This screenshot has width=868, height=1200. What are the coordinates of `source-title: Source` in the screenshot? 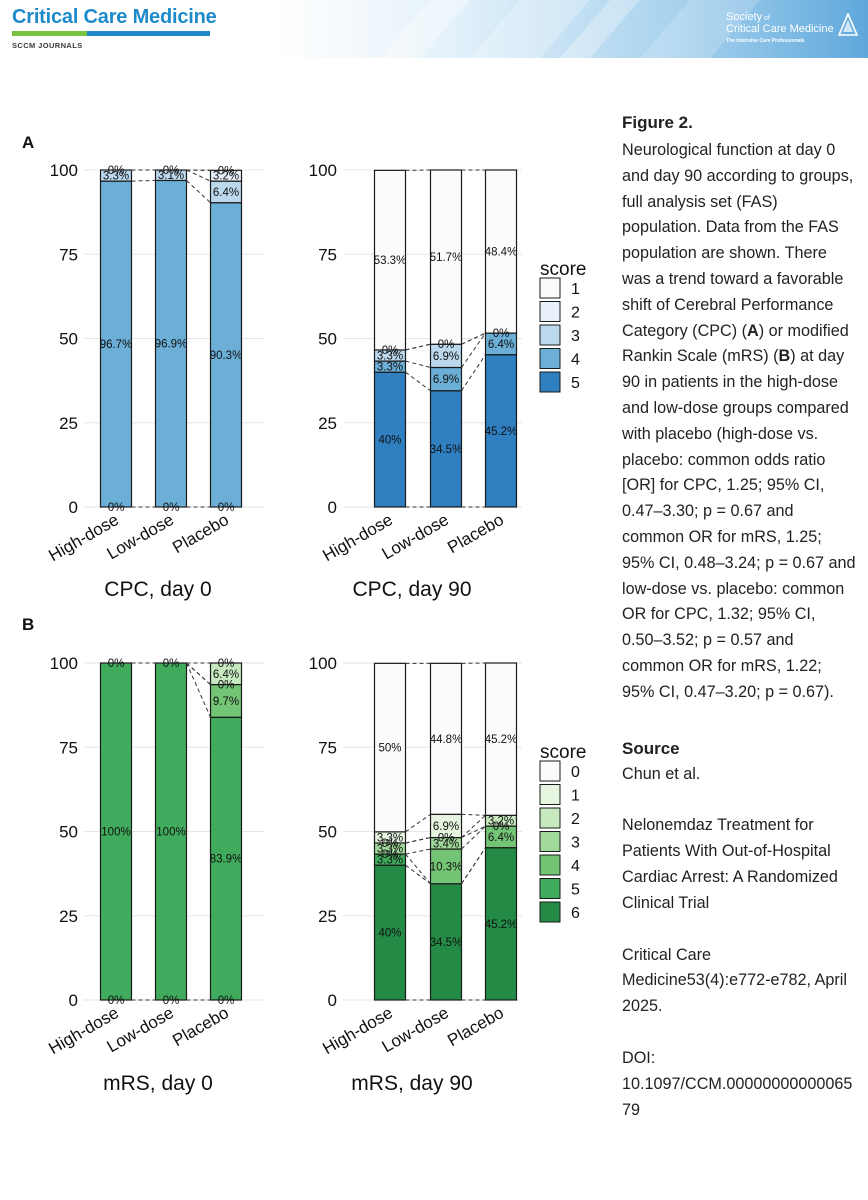 It's located at (651, 748).